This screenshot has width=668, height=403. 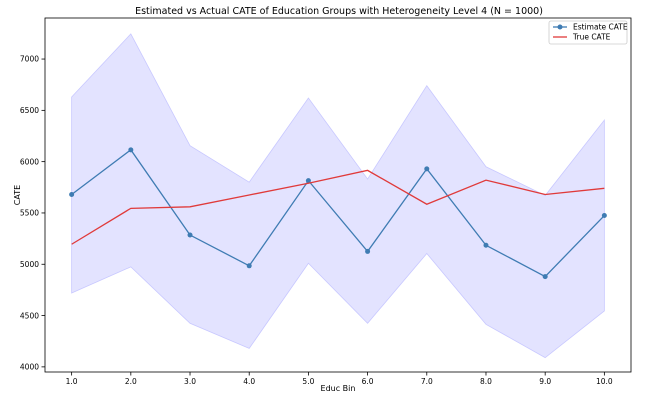 What do you see at coordinates (545, 381) in the screenshot?
I see `x-tick-label: 9.0` at bounding box center [545, 381].